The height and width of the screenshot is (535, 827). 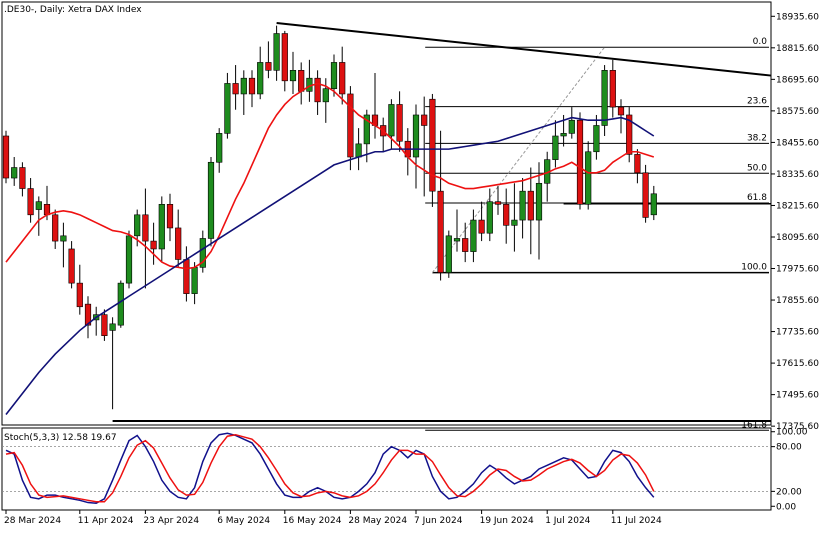 What do you see at coordinates (797, 364) in the screenshot?
I see `y-tick-label: 17615.60` at bounding box center [797, 364].